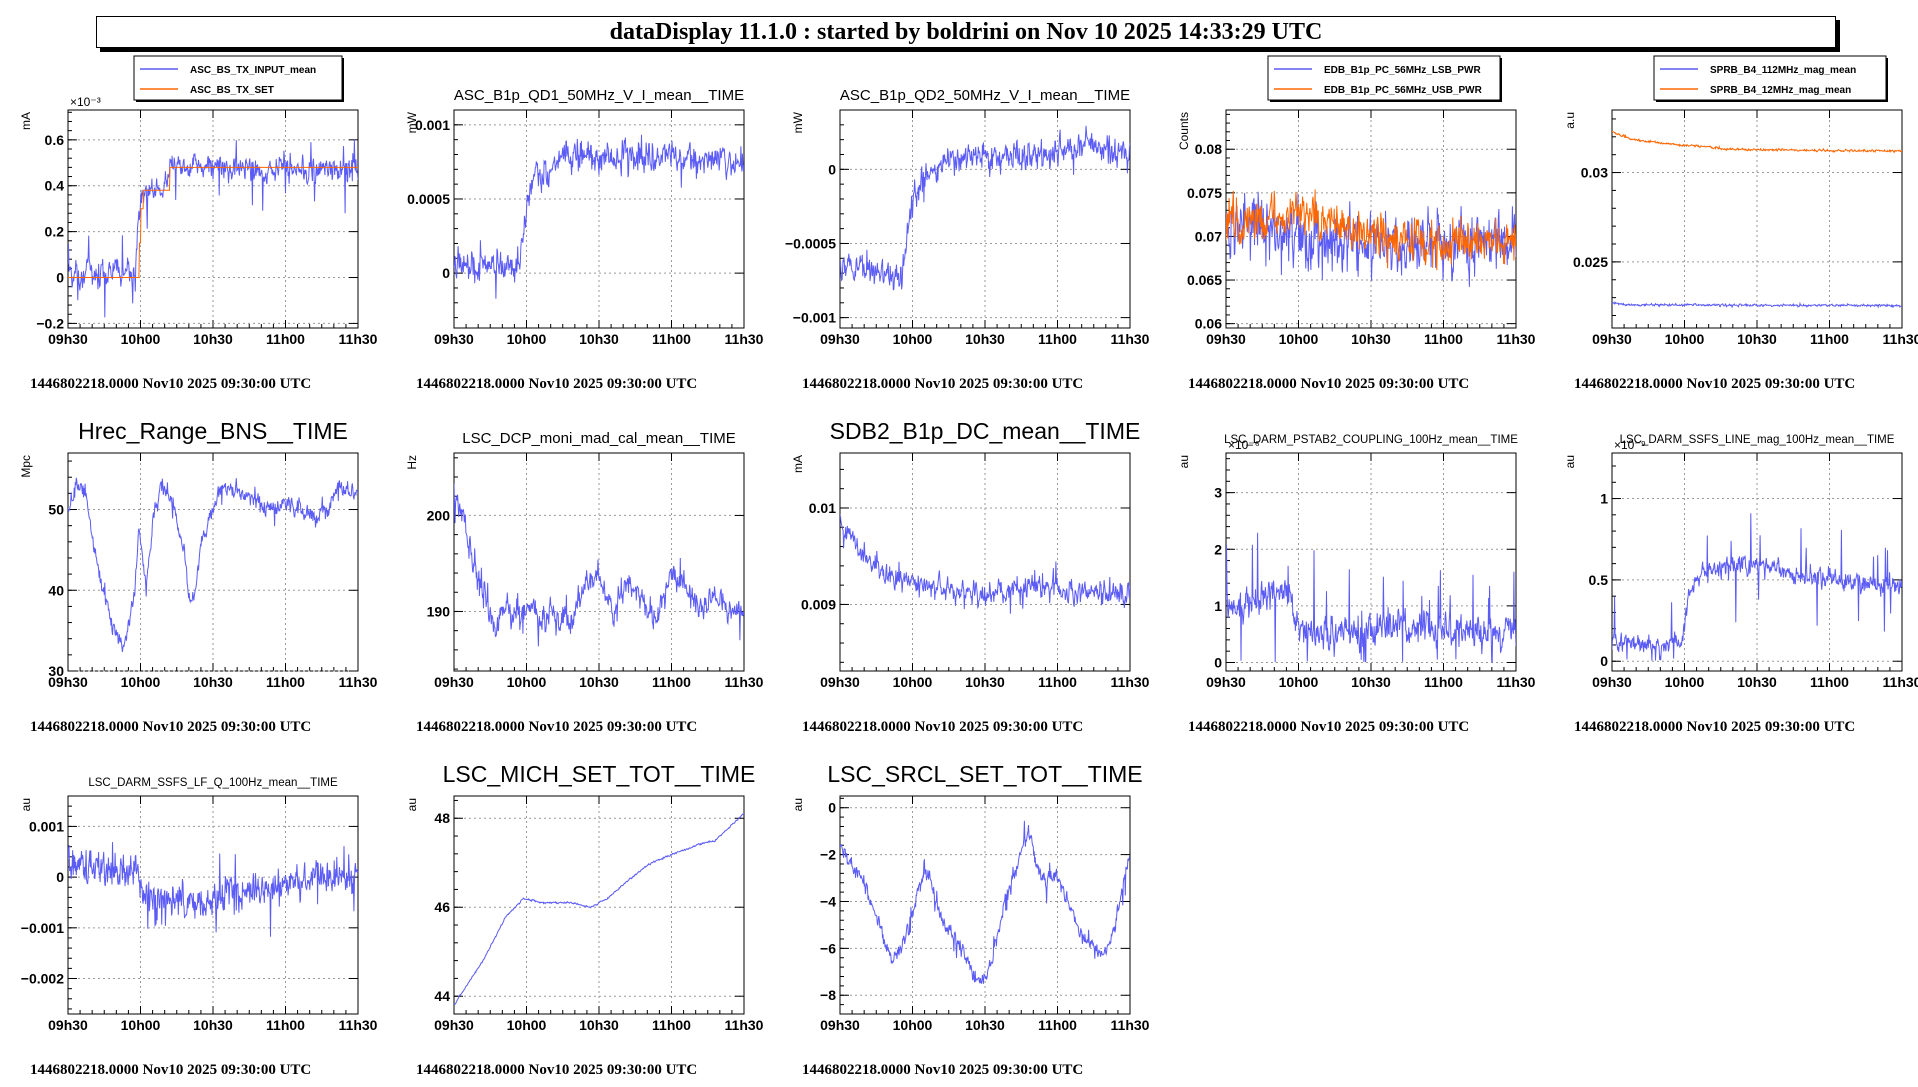  What do you see at coordinates (55, 232) in the screenshot?
I see `y-tick-label: 0.2` at bounding box center [55, 232].